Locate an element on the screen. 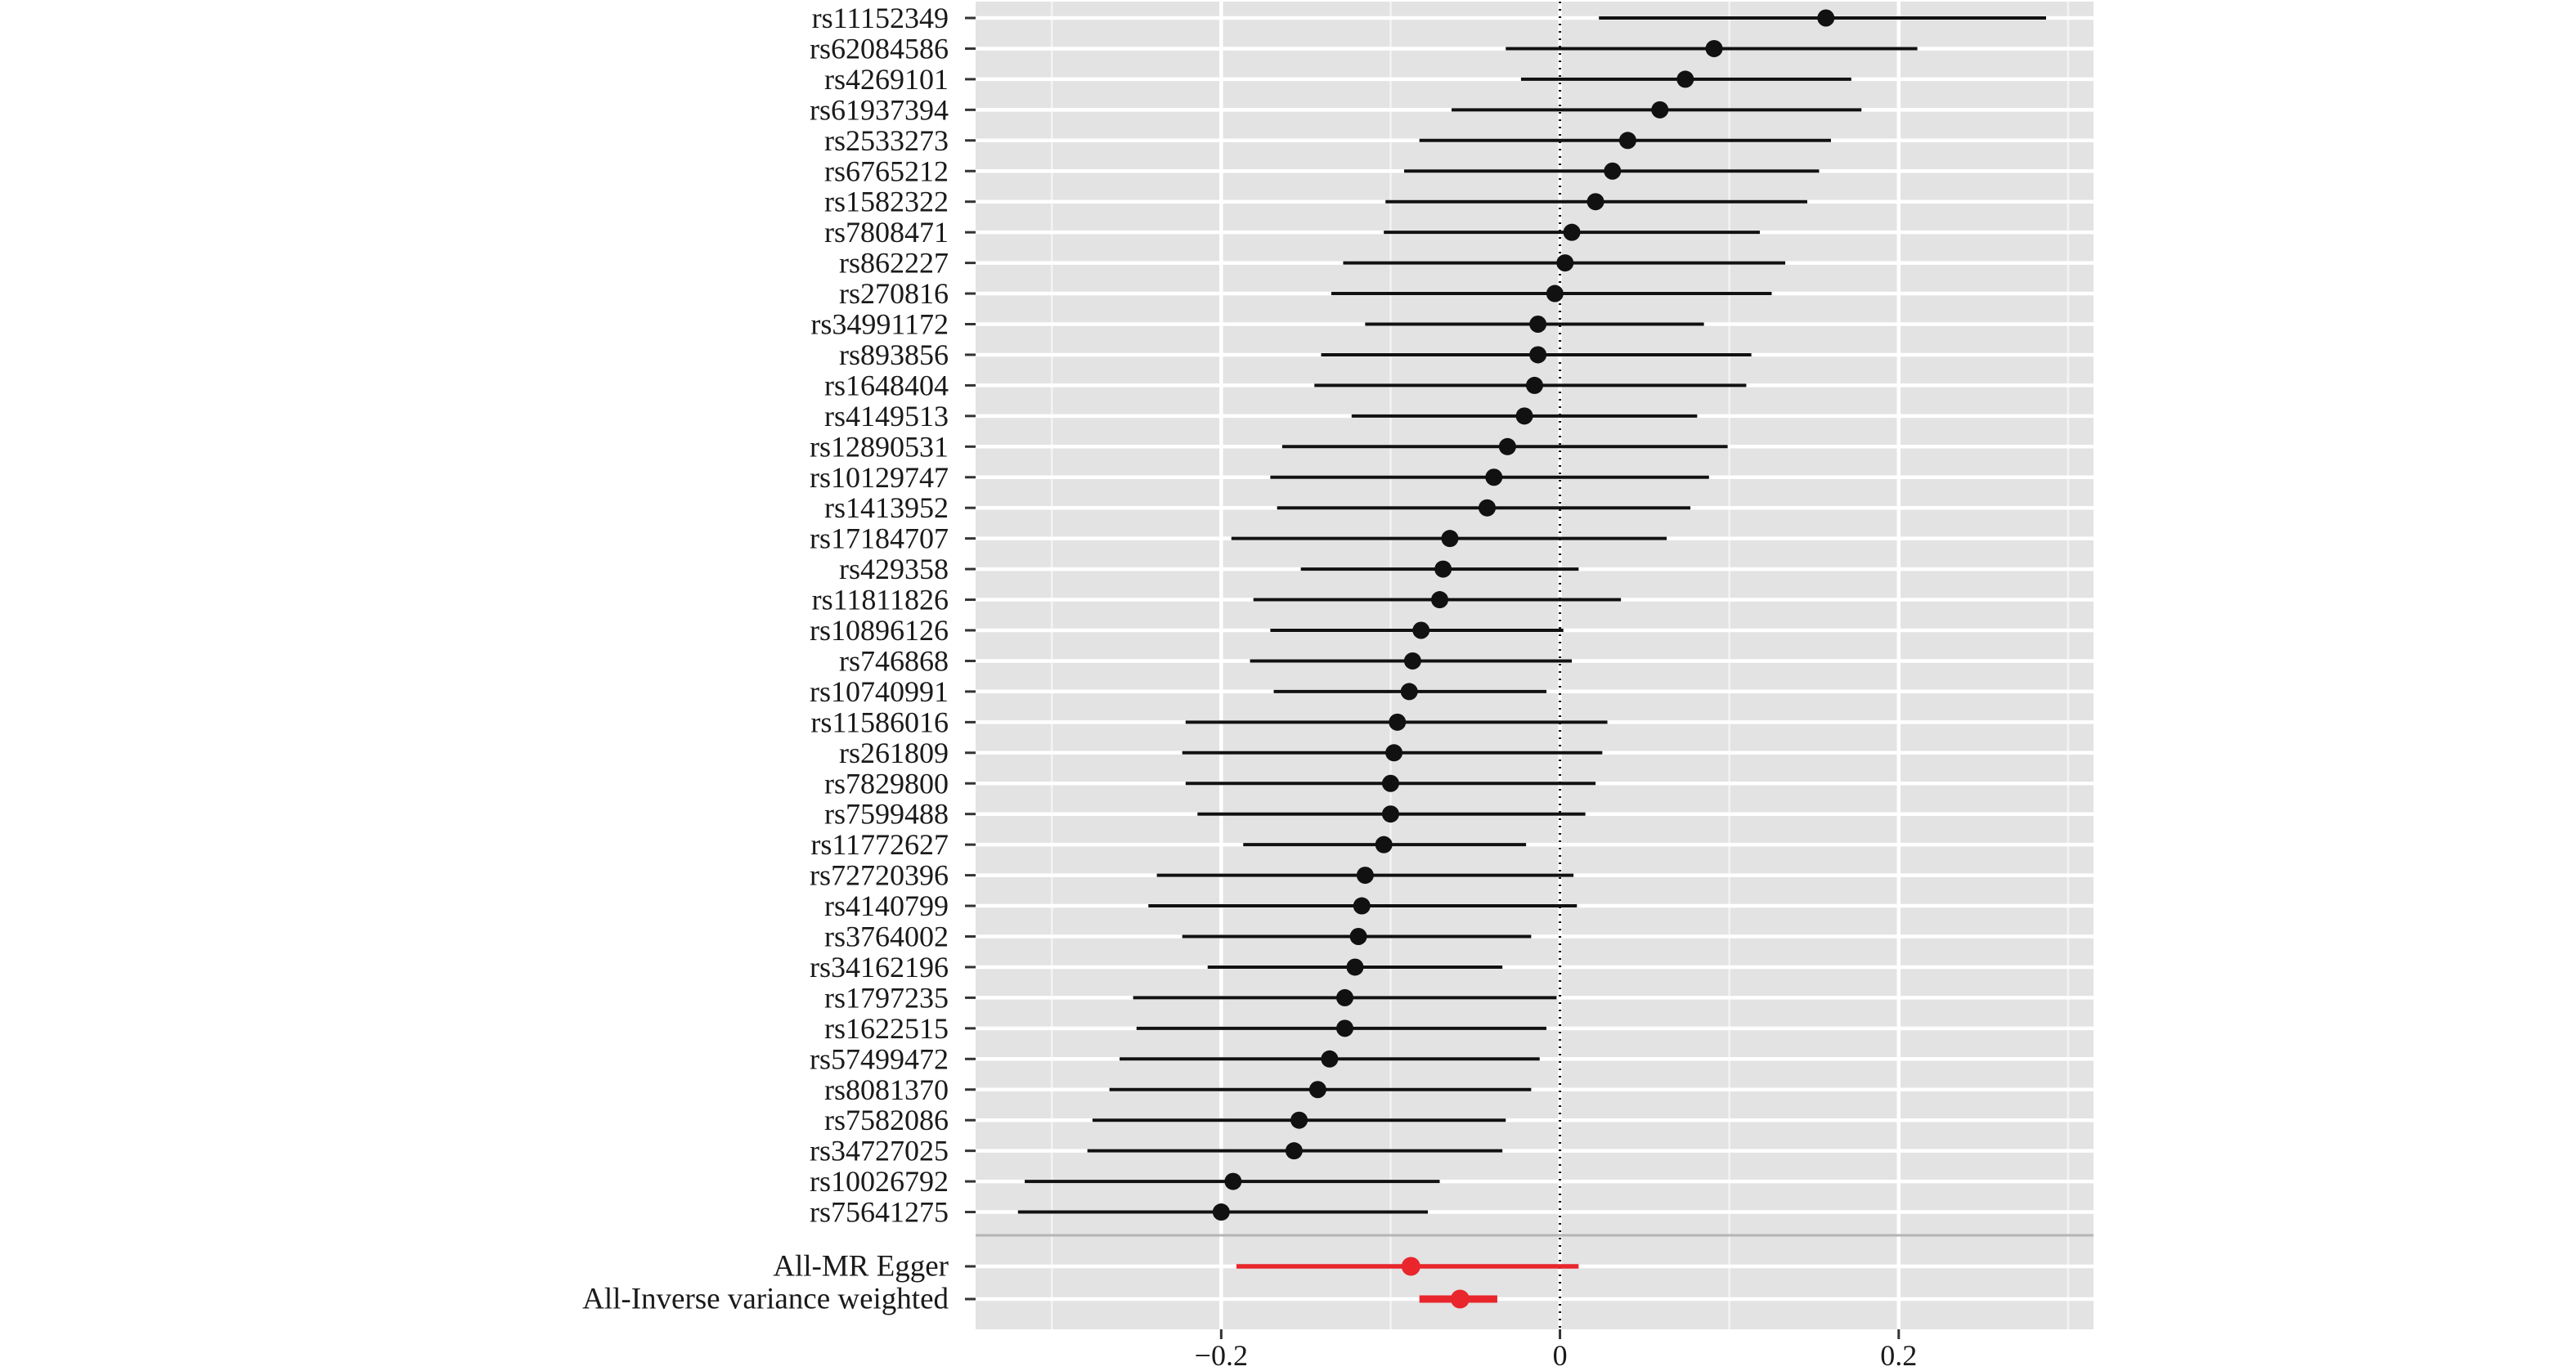 The width and height of the screenshot is (2576, 1371). snp-label: rs1413952 is located at coordinates (886, 507).